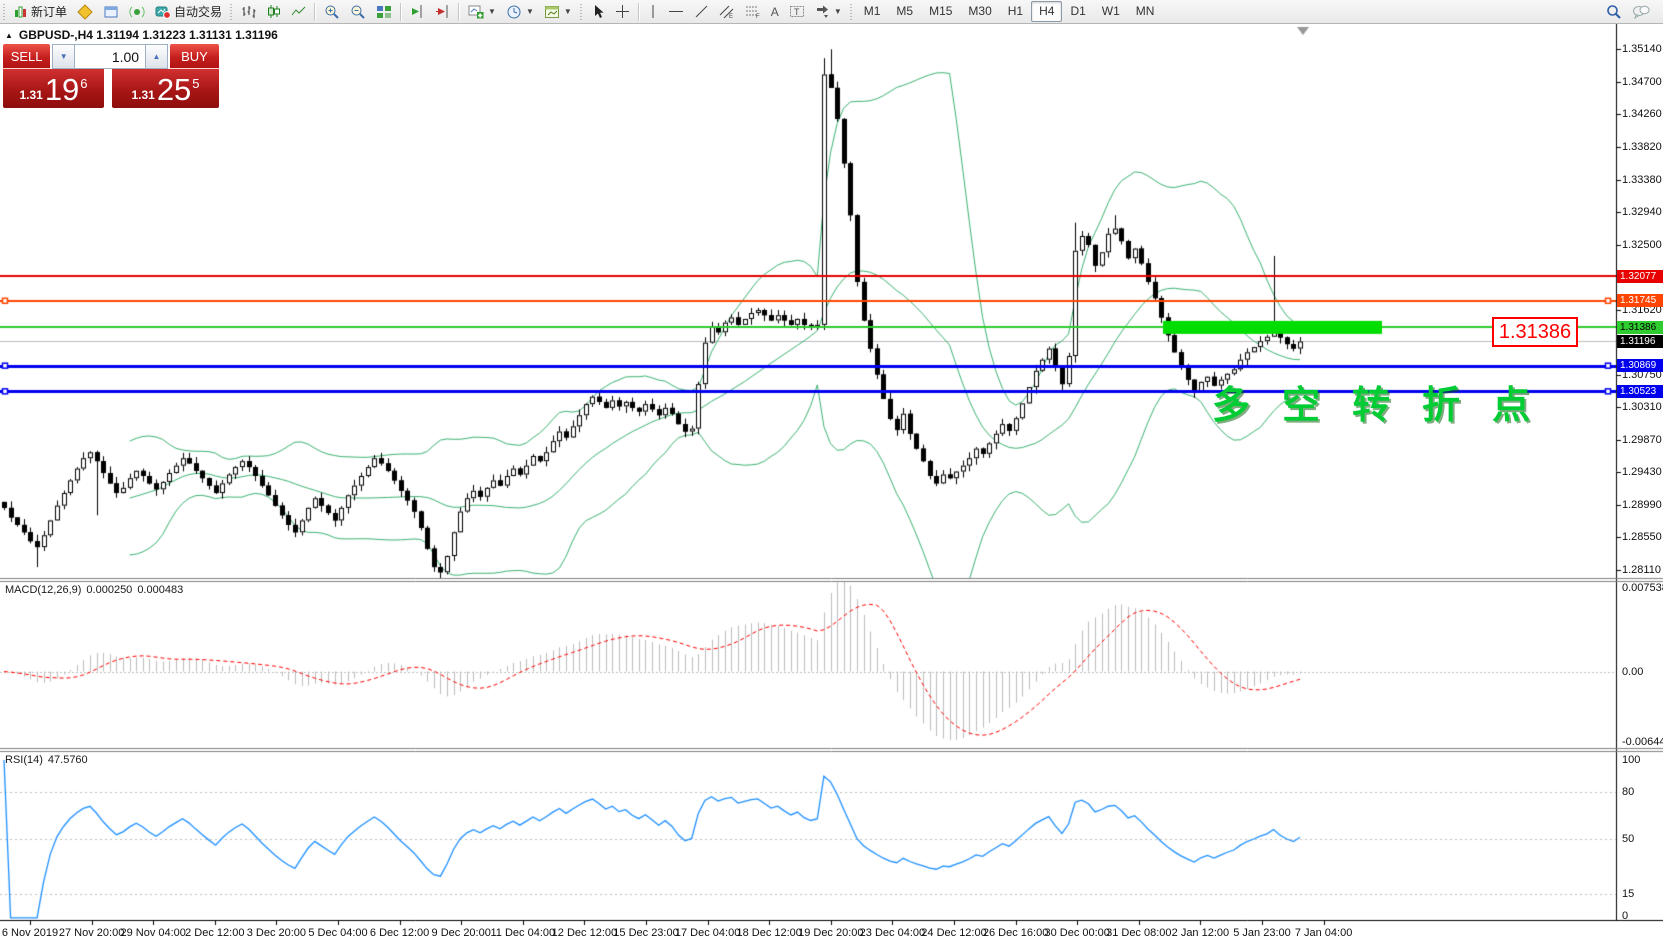 Image resolution: width=1663 pixels, height=946 pixels. Describe the element at coordinates (872, 11) in the screenshot. I see `timeframe-button-m1: M1` at that location.